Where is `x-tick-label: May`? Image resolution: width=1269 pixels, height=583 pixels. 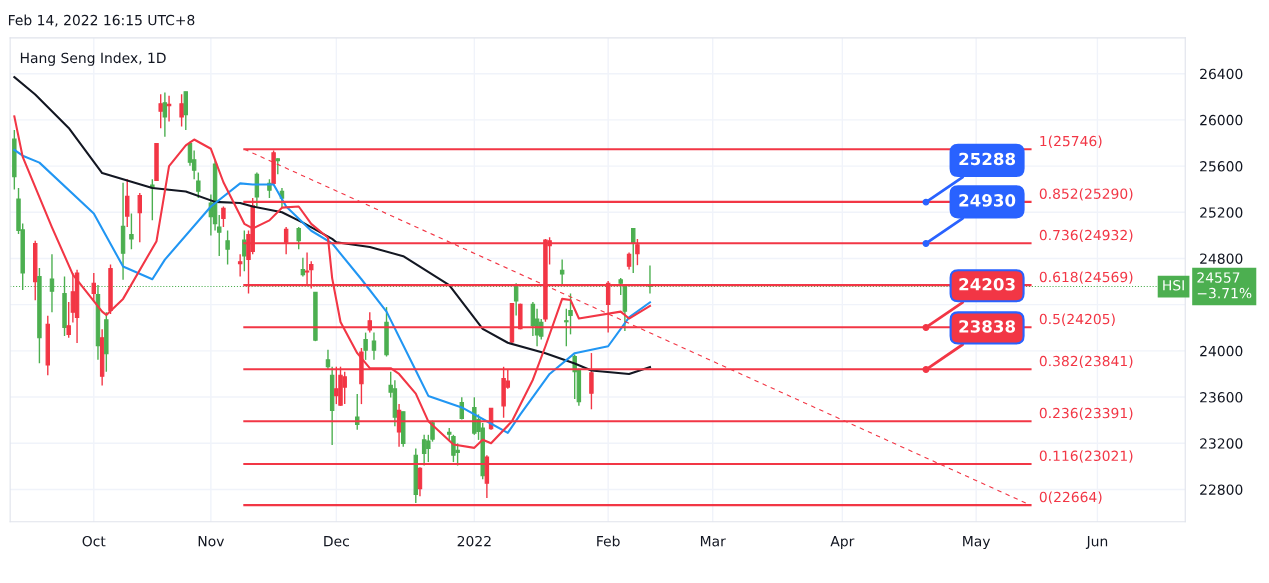
x-tick-label: May is located at coordinates (977, 543).